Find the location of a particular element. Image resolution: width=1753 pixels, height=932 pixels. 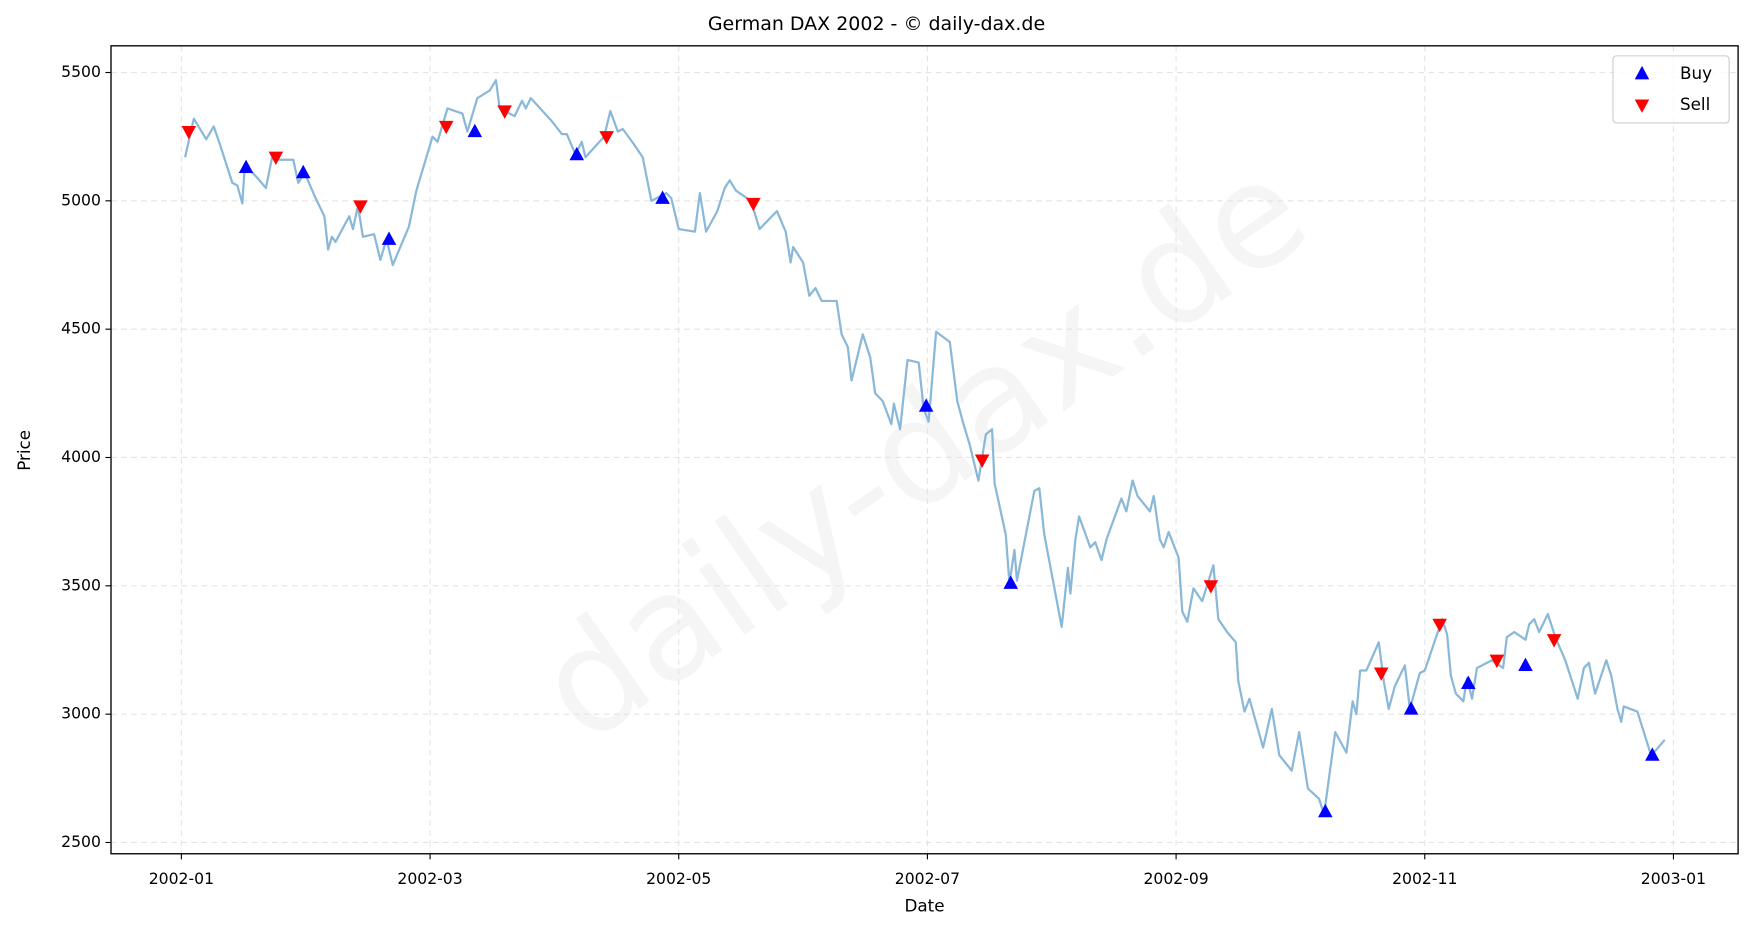

chart-title: German DAX 2002 - © daily-dax.de is located at coordinates (876, 24).